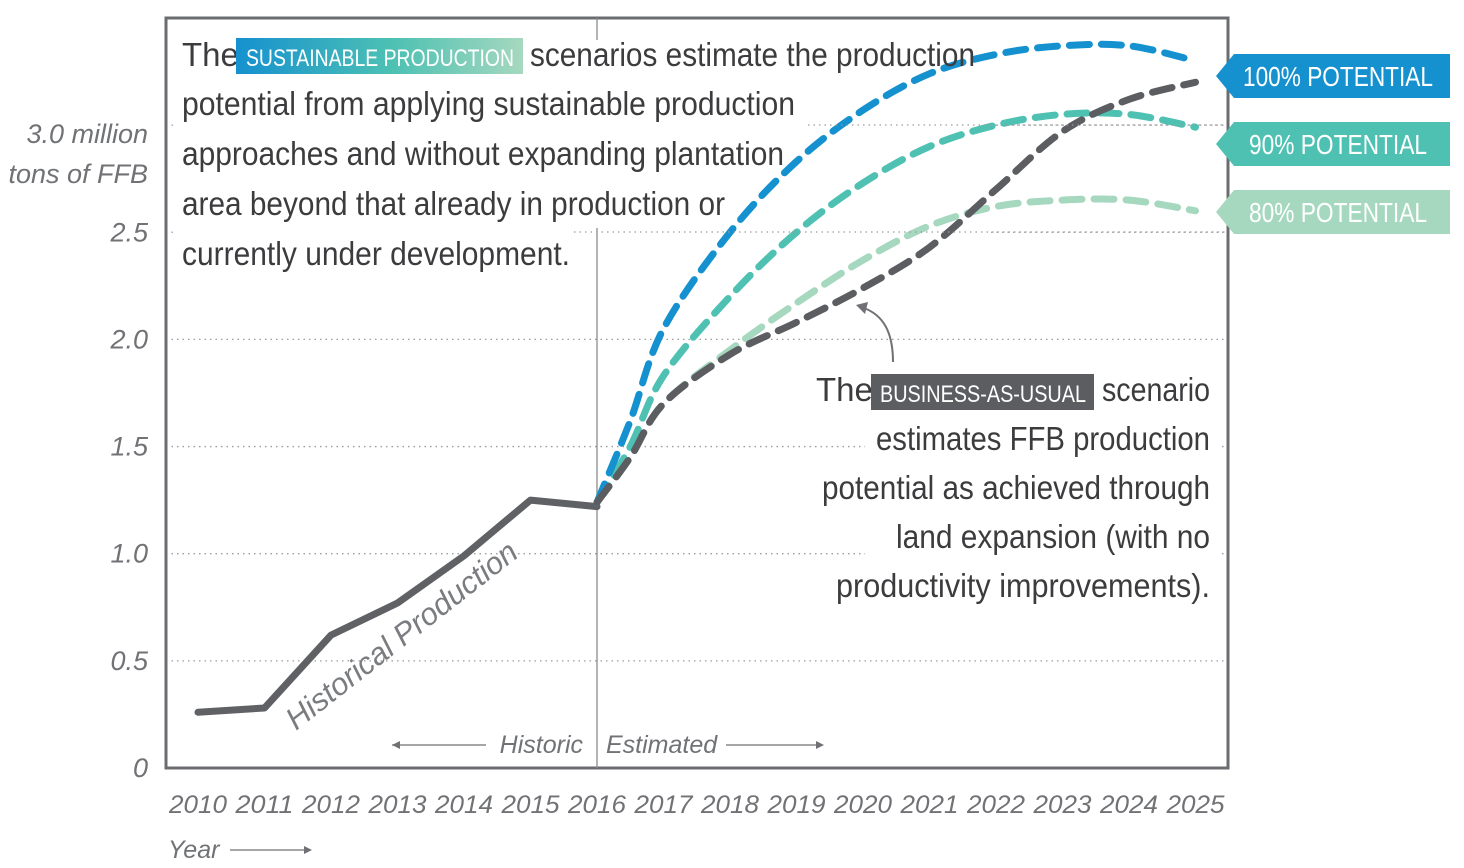 The width and height of the screenshot is (1464, 868). I want to click on legend-label-p100: 100% POTENTIAL, so click(1338, 76).